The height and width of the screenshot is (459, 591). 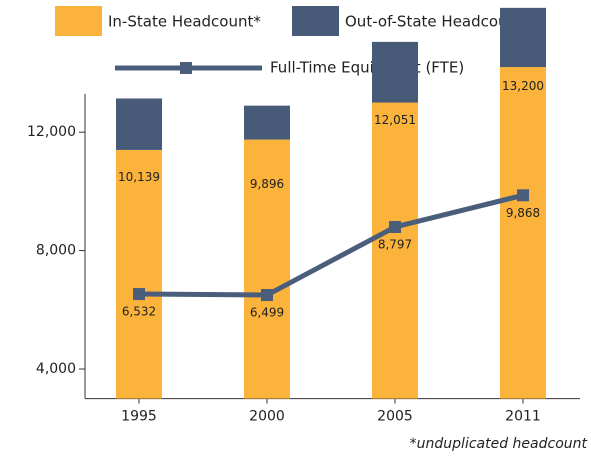 What do you see at coordinates (184, 22) in the screenshot?
I see `legend-label: In-State Headcount*` at bounding box center [184, 22].